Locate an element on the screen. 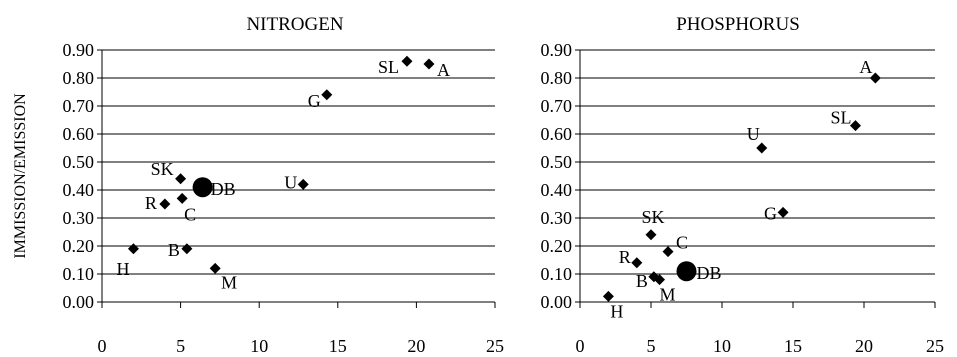  chart-title: NITROGEN is located at coordinates (294, 24).